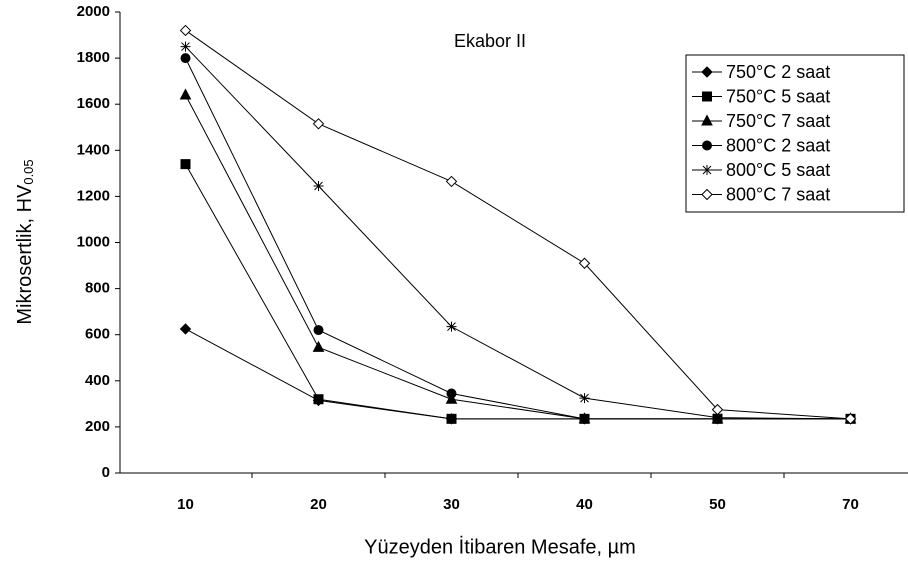 This screenshot has height=568, width=908. What do you see at coordinates (500, 546) in the screenshot?
I see `x-axis-title: Yüzeyden İtibaren Mesafe, µm` at bounding box center [500, 546].